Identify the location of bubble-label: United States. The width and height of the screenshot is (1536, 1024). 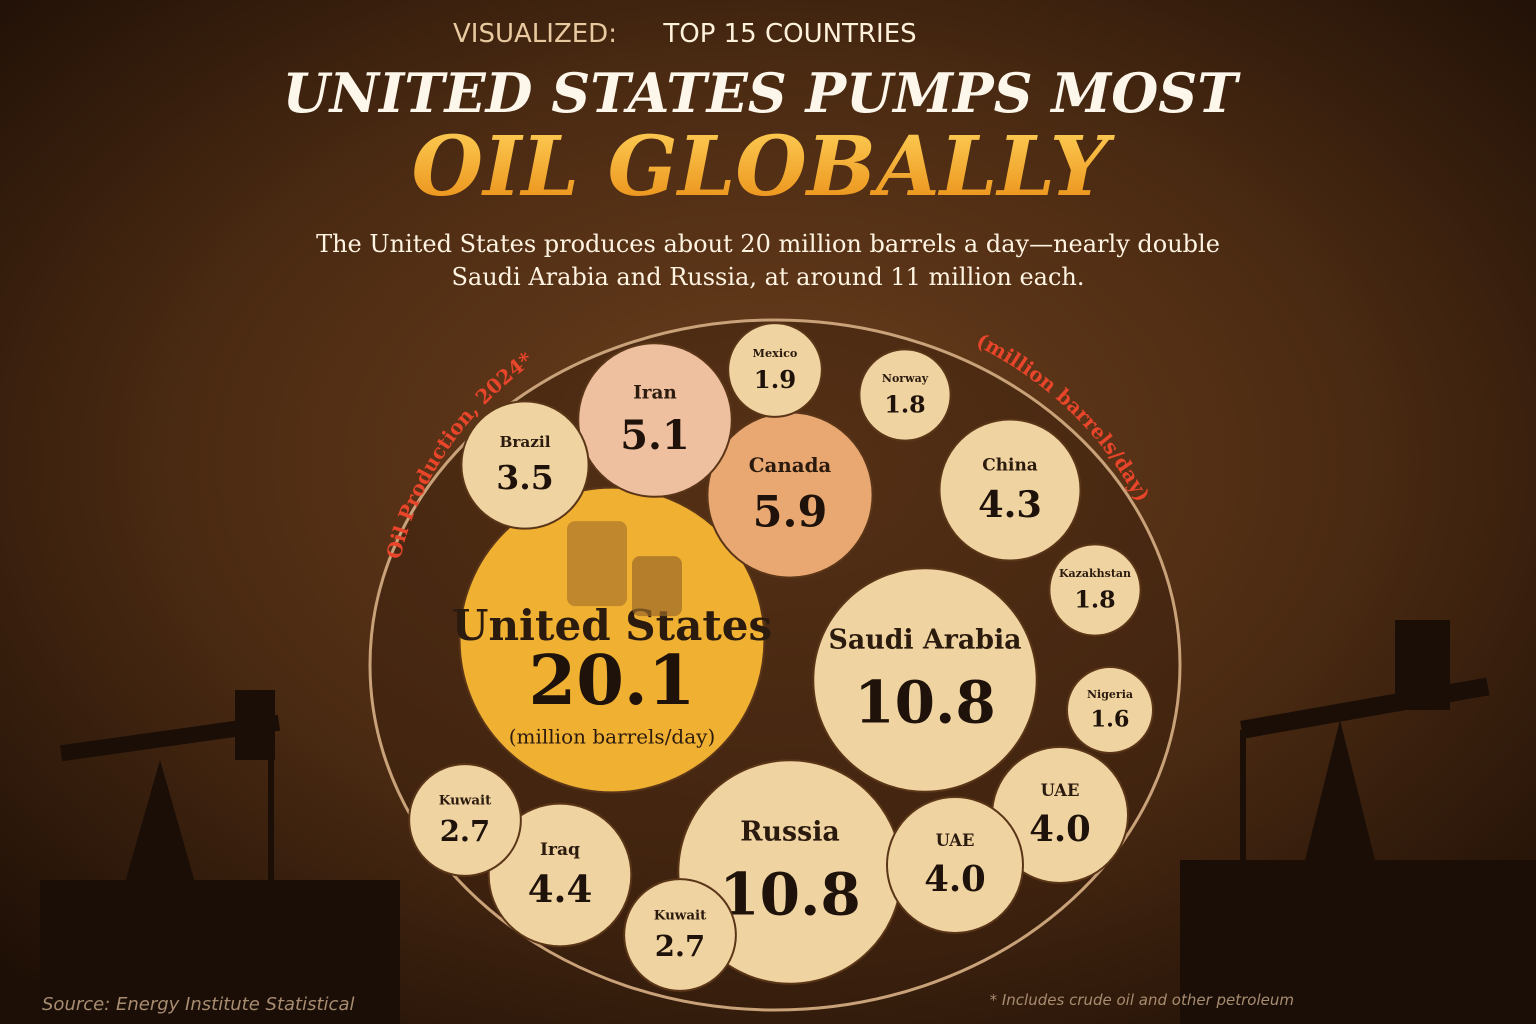
(612, 625).